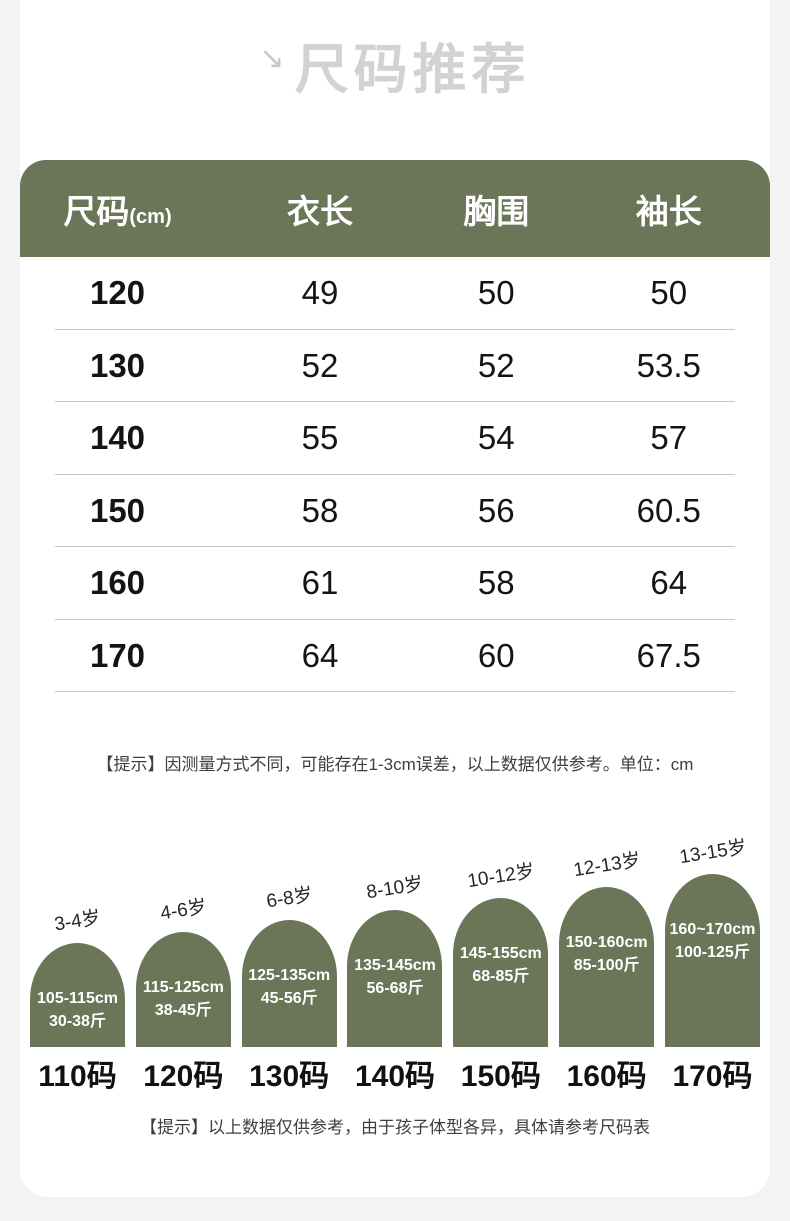 Image resolution: width=790 pixels, height=1221 pixels. Describe the element at coordinates (183, 1076) in the screenshot. I see `size-code-label: 120码` at that location.